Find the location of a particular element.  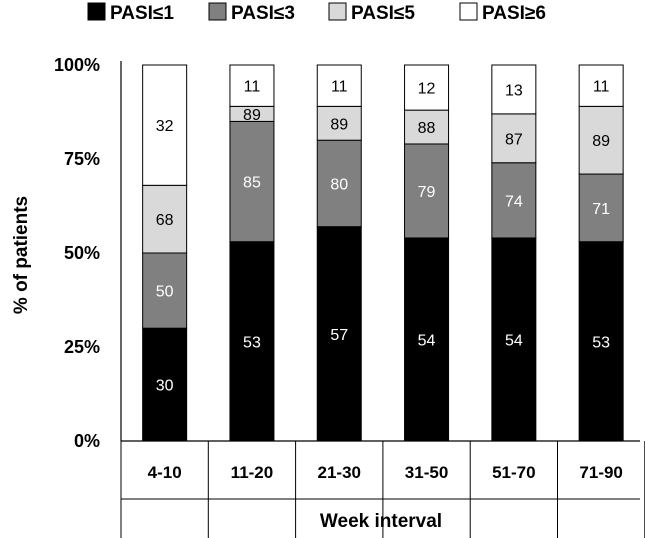

data-label: 13 is located at coordinates (514, 90).